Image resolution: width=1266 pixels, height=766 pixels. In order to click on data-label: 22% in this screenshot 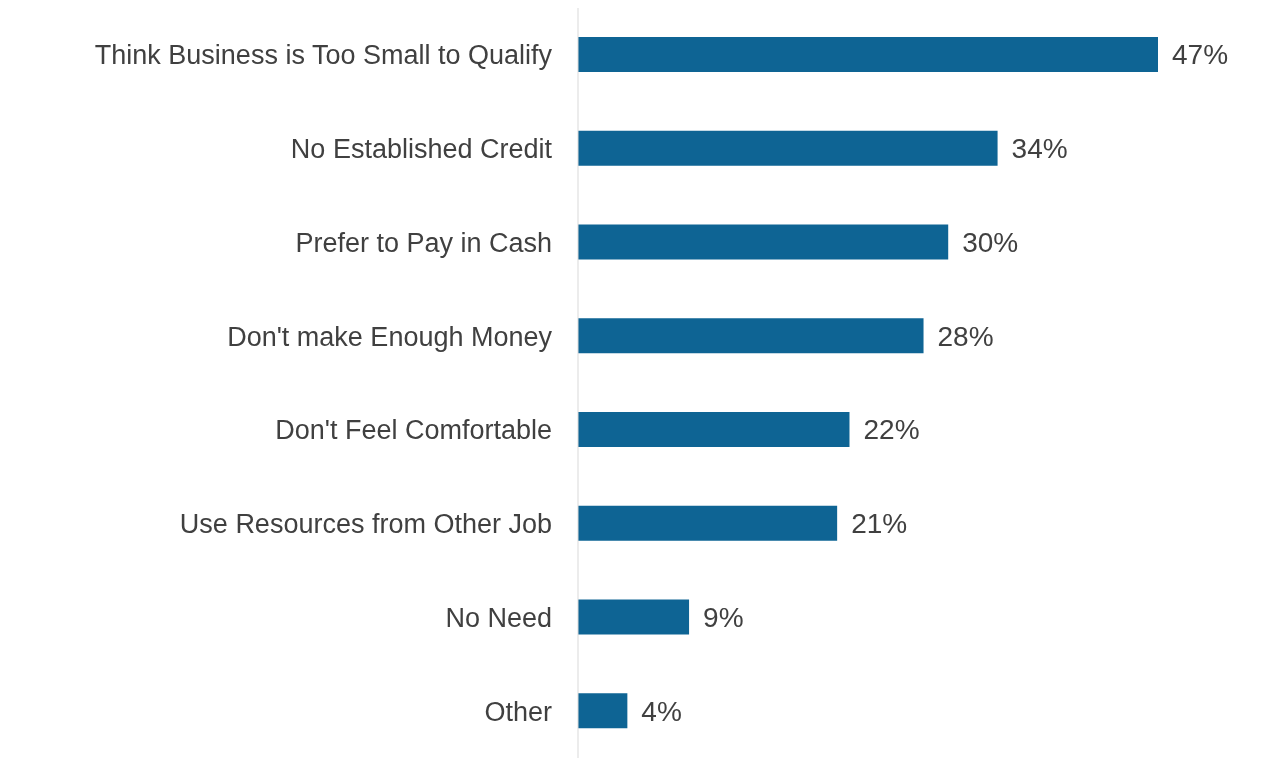, I will do `click(891, 430)`.